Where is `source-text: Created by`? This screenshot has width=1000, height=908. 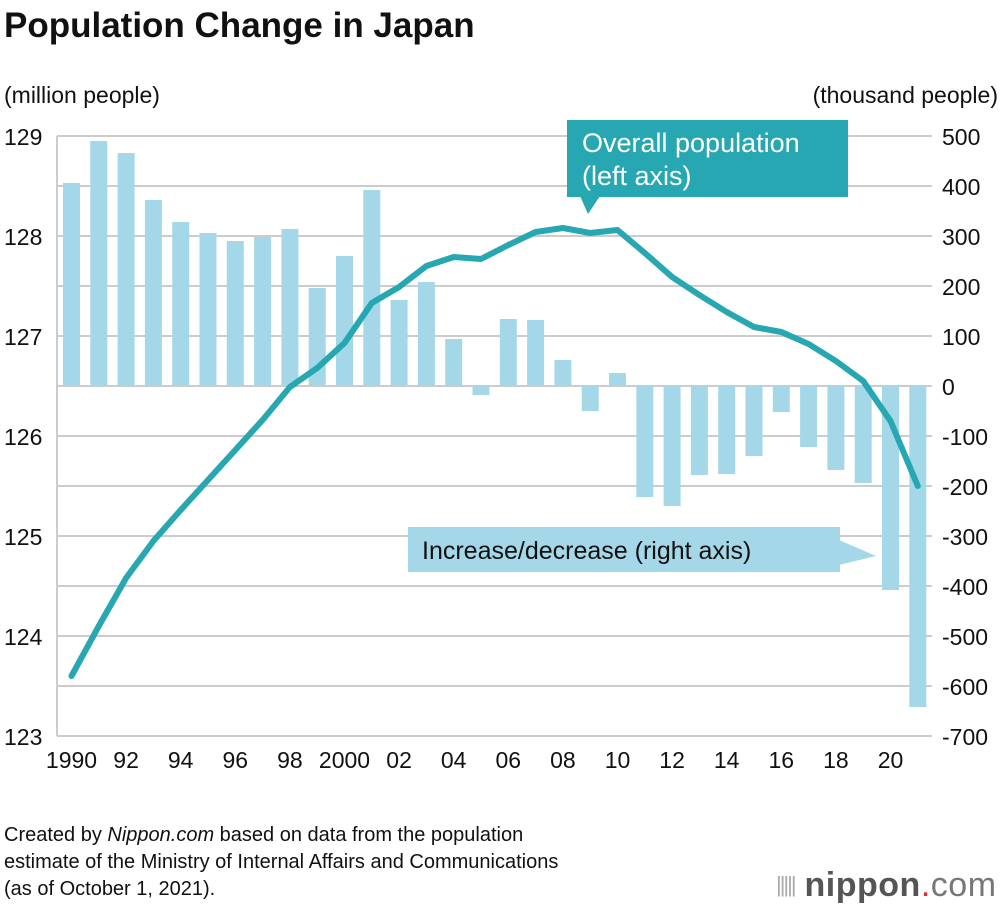 source-text: Created by is located at coordinates (56, 835).